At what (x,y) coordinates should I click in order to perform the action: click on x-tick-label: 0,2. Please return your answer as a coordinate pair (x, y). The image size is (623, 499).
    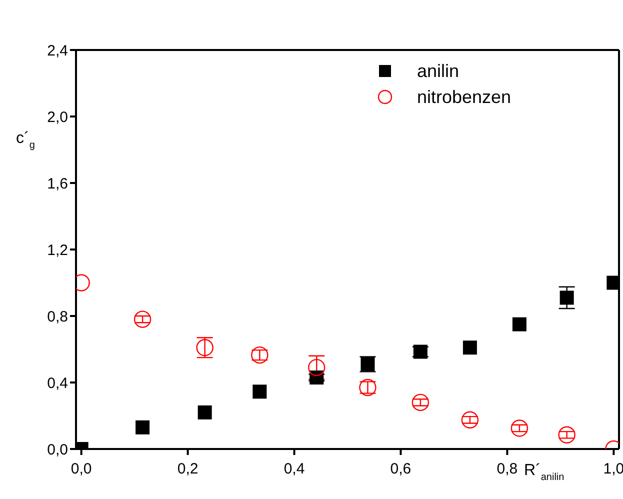
    Looking at the image, I should click on (187, 469).